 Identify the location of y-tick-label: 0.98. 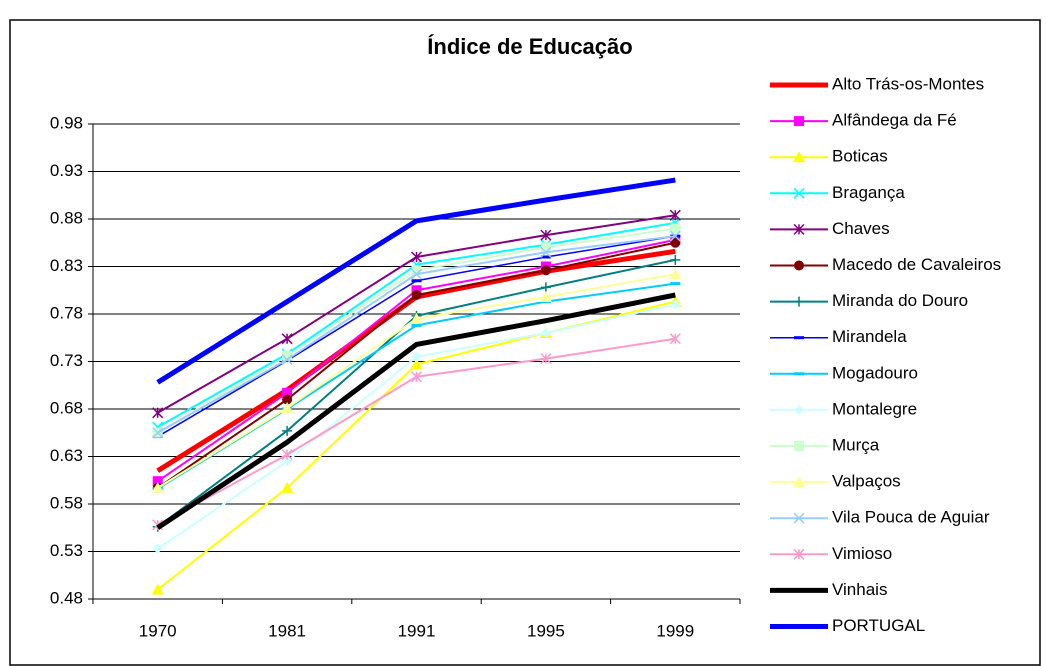
(66, 122).